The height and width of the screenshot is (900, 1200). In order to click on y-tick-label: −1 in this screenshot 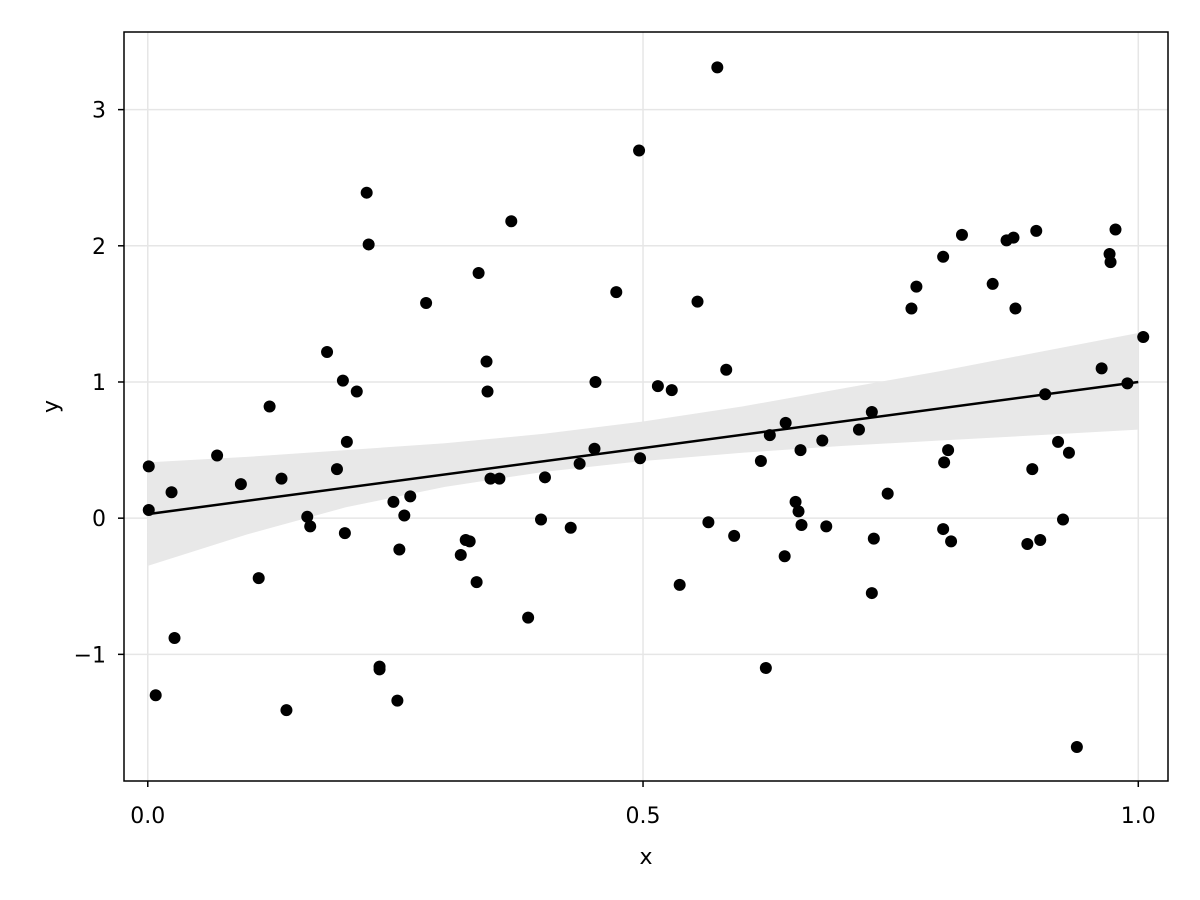, I will do `click(90, 655)`.